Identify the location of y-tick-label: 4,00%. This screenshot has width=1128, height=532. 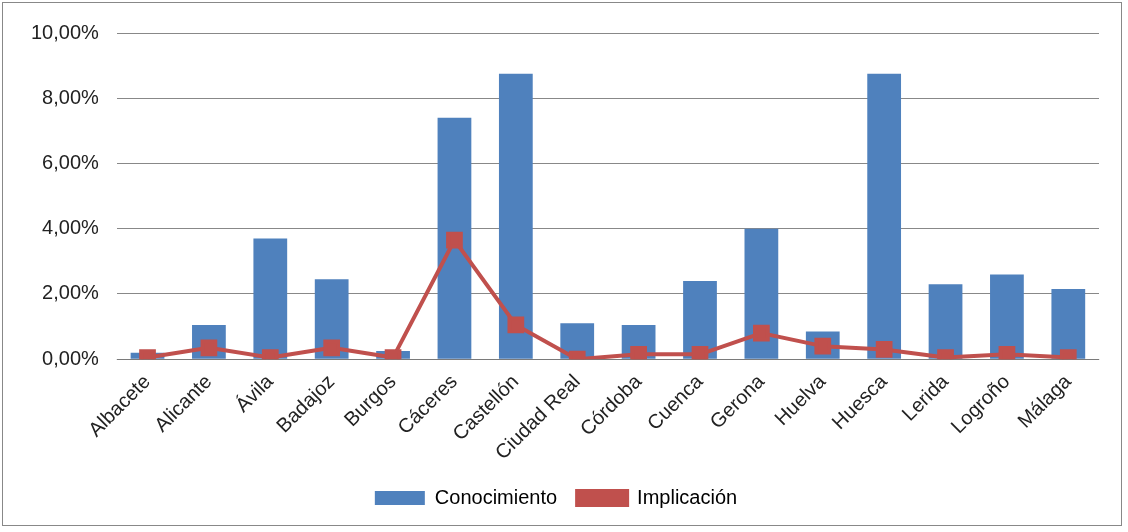
(71, 227).